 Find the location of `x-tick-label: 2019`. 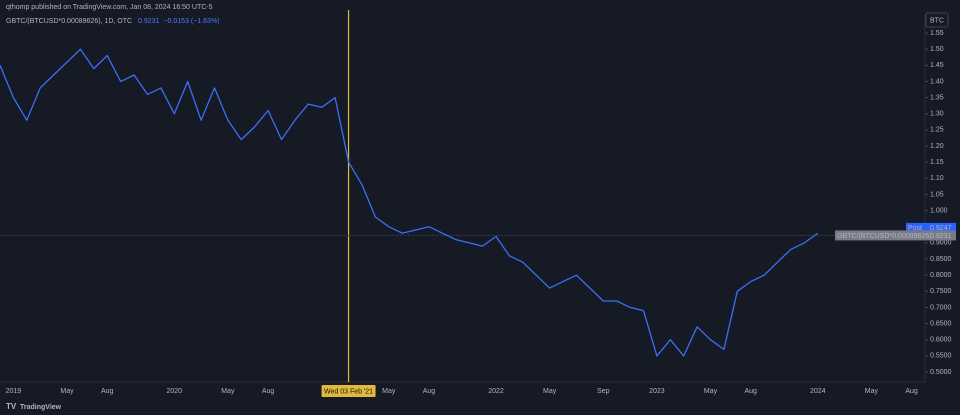

x-tick-label: 2019 is located at coordinates (14, 391).